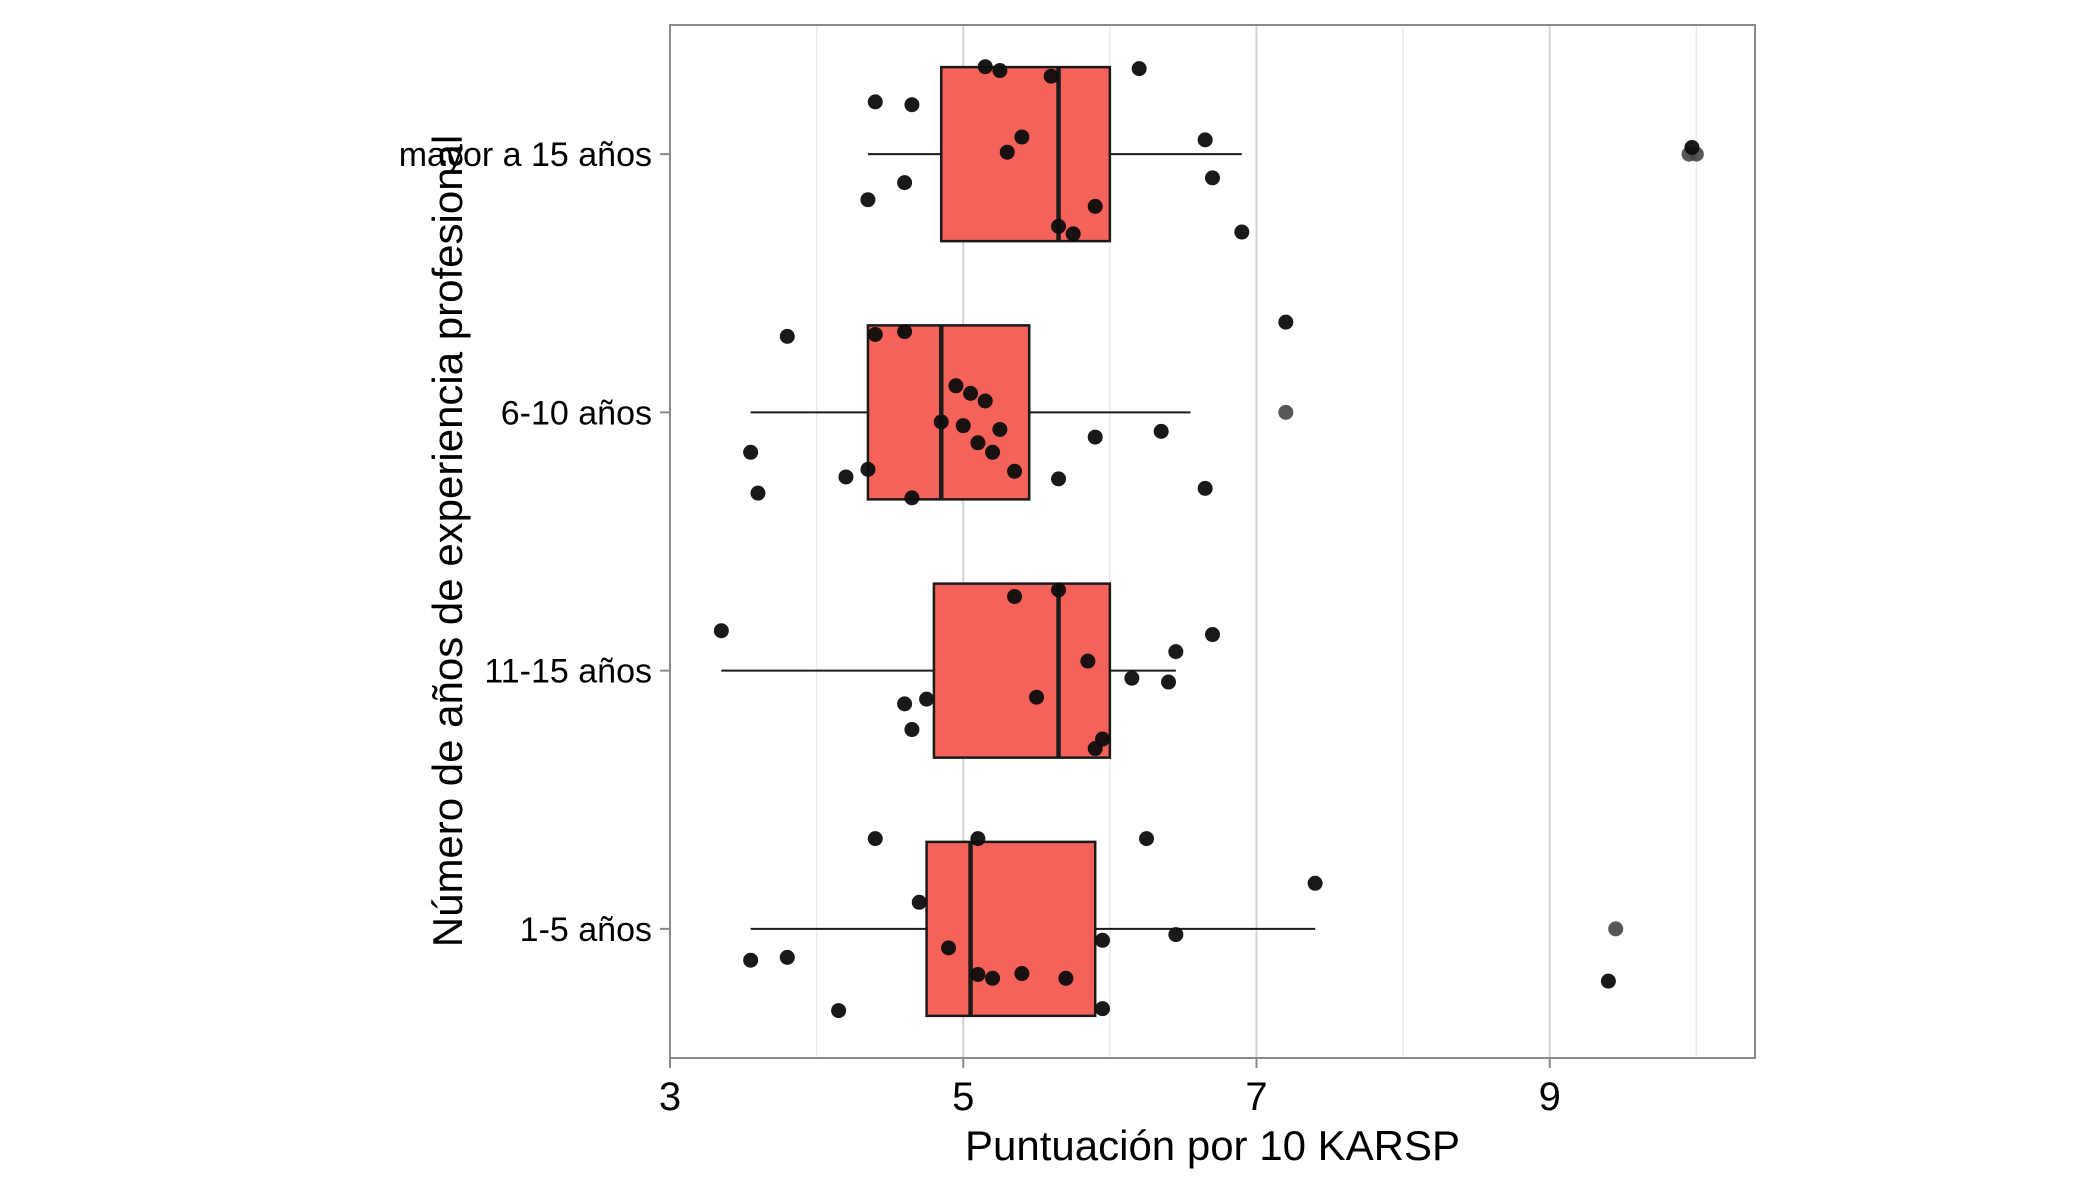 This screenshot has width=2084, height=1191. I want to click on x-tick-label: 9, so click(1550, 1097).